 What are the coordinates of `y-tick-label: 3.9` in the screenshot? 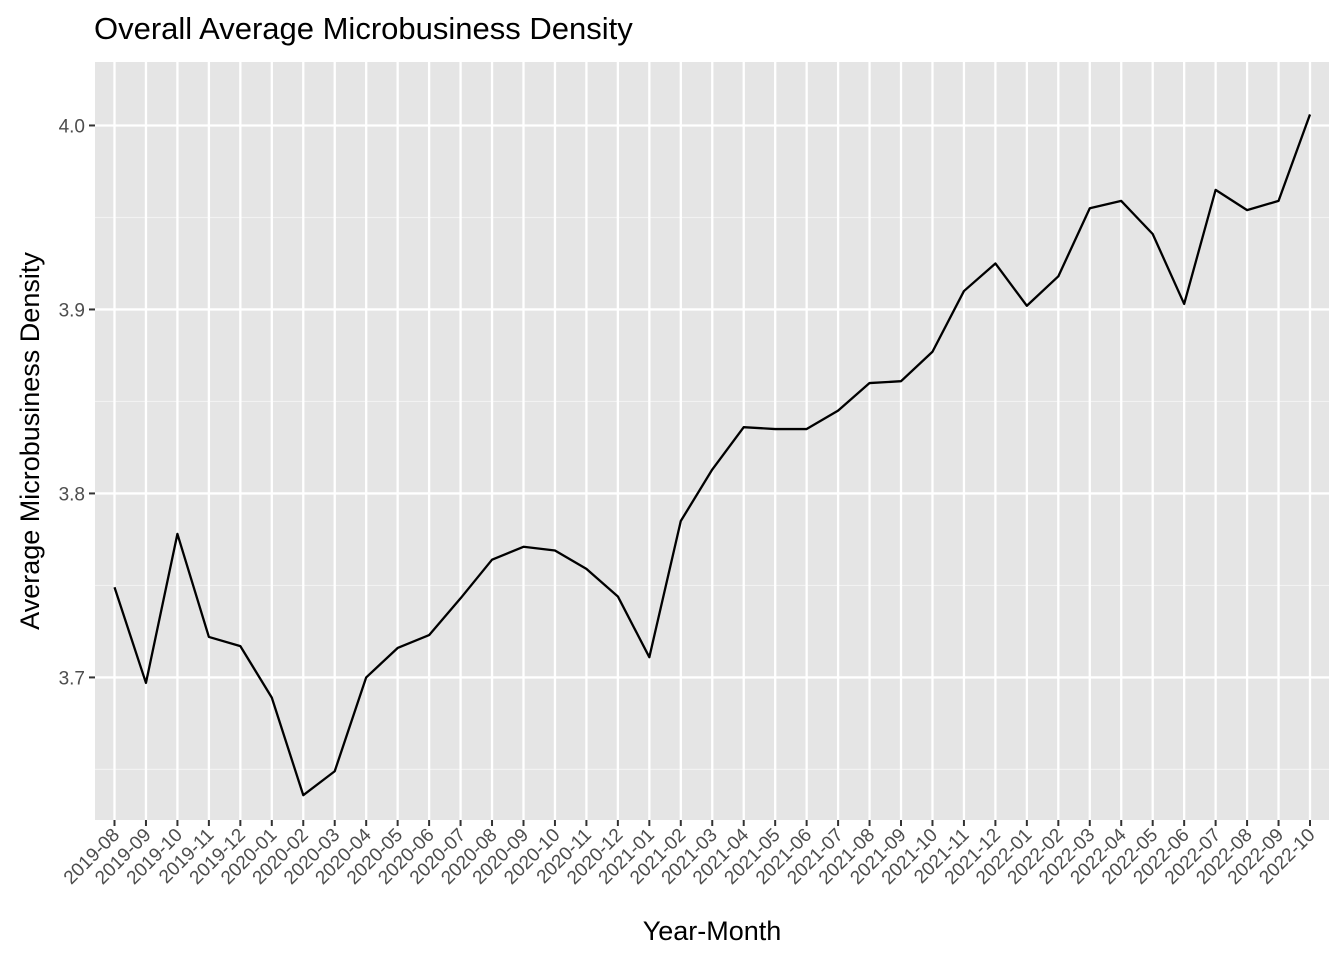 It's located at (72, 310).